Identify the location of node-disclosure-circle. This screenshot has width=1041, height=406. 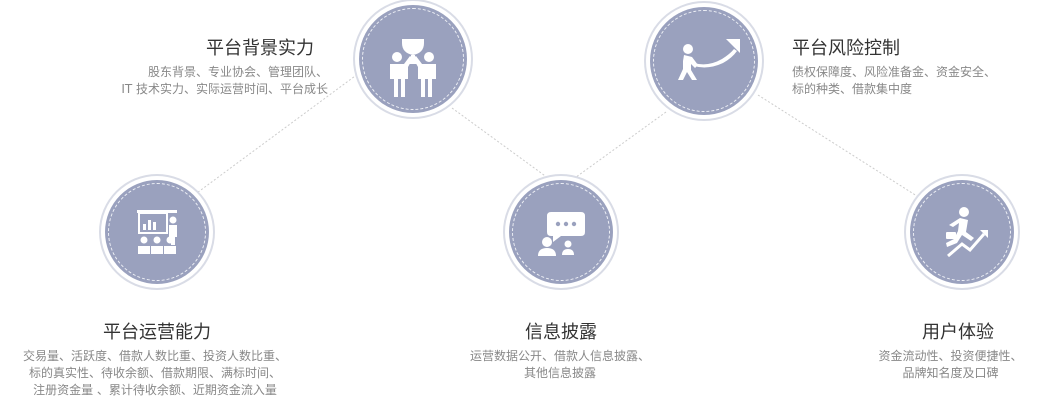
(561, 232).